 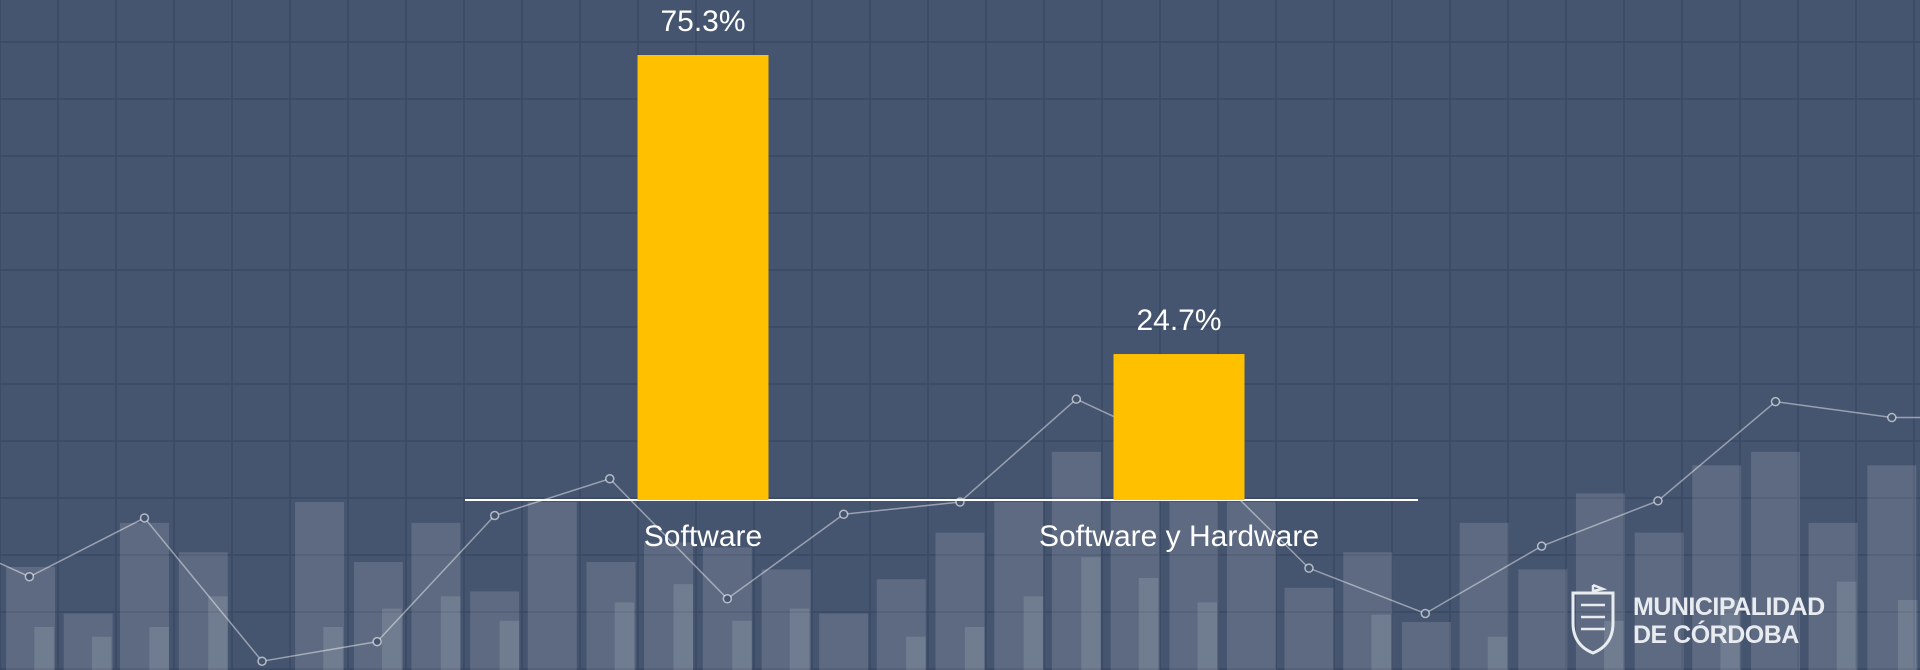 What do you see at coordinates (703, 536) in the screenshot?
I see `x-tick-label: Software` at bounding box center [703, 536].